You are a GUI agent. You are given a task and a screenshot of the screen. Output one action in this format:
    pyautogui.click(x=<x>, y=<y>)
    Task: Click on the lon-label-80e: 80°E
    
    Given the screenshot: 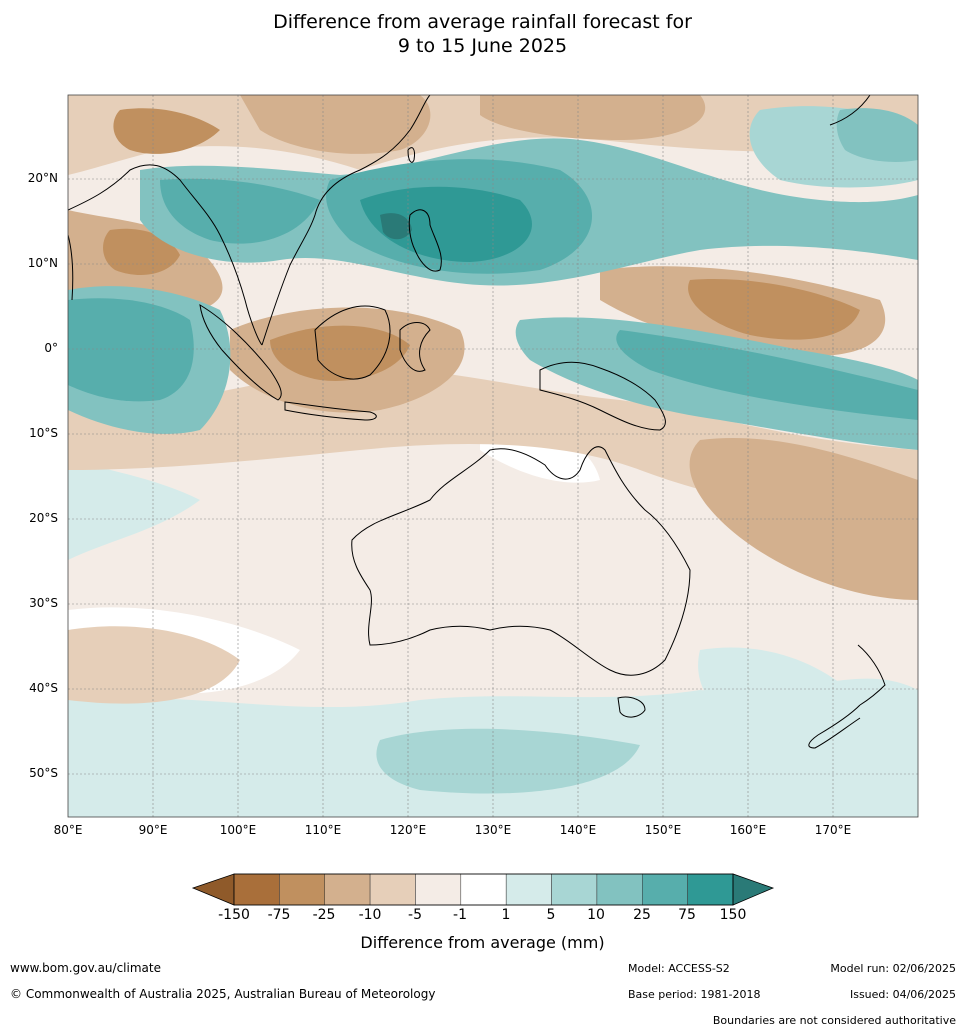 What is the action you would take?
    pyautogui.click(x=68, y=830)
    